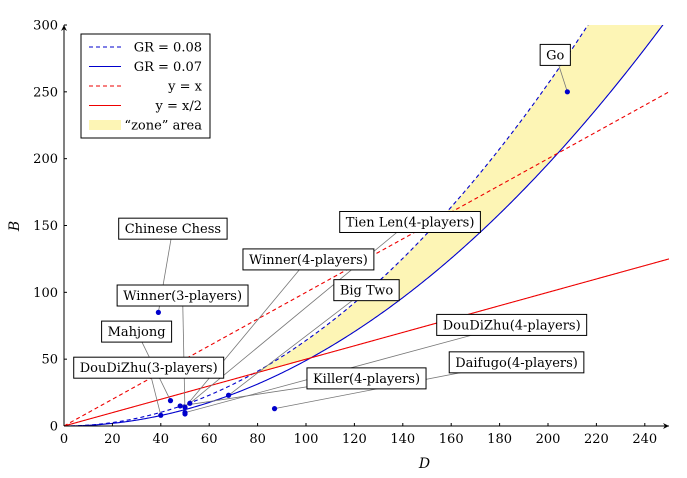 Image resolution: width=687 pixels, height=478 pixels. Describe the element at coordinates (178, 106) in the screenshot. I see `legend-label-3: y = x/2` at that location.